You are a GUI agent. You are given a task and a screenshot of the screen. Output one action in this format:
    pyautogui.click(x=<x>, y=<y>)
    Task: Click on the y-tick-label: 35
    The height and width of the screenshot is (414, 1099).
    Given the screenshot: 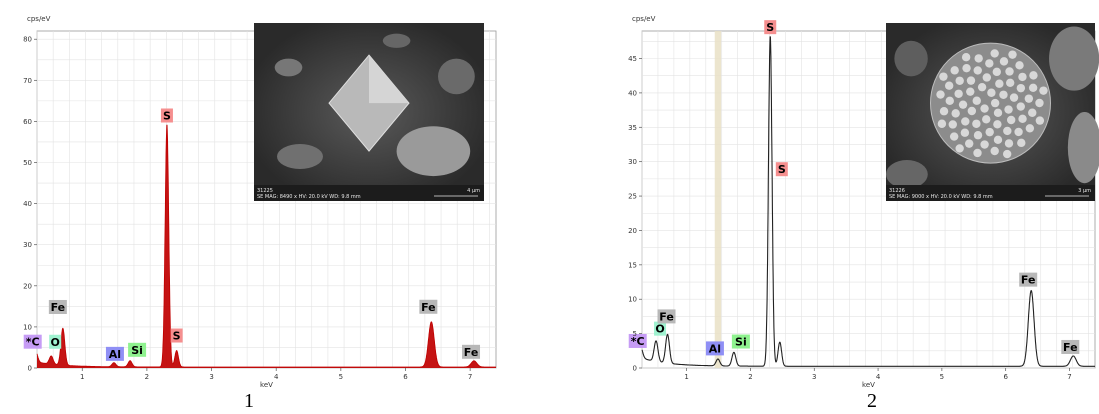 What is the action you would take?
    pyautogui.click(x=632, y=128)
    